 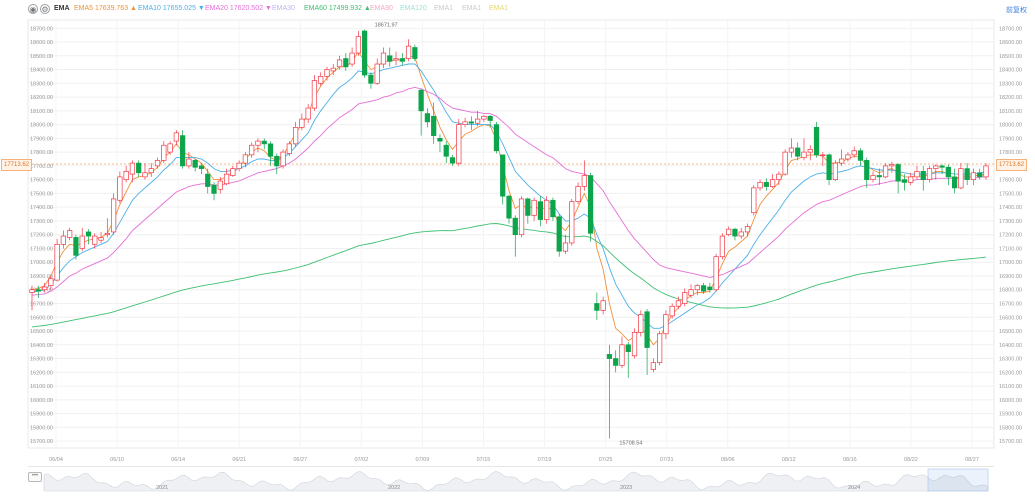 What do you see at coordinates (413, 8) in the screenshot?
I see `ema-legend-item: EMA120` at bounding box center [413, 8].